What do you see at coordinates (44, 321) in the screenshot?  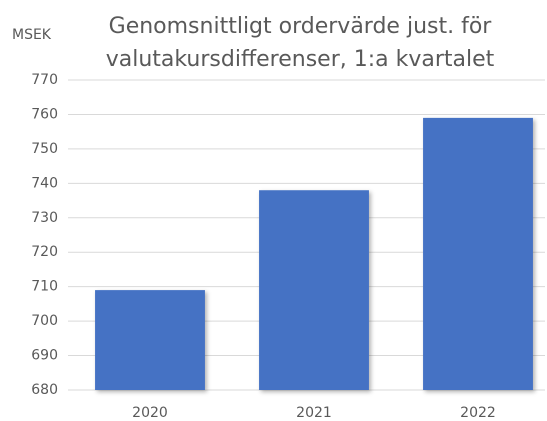 I see `y-tick-label: 700` at bounding box center [44, 321].